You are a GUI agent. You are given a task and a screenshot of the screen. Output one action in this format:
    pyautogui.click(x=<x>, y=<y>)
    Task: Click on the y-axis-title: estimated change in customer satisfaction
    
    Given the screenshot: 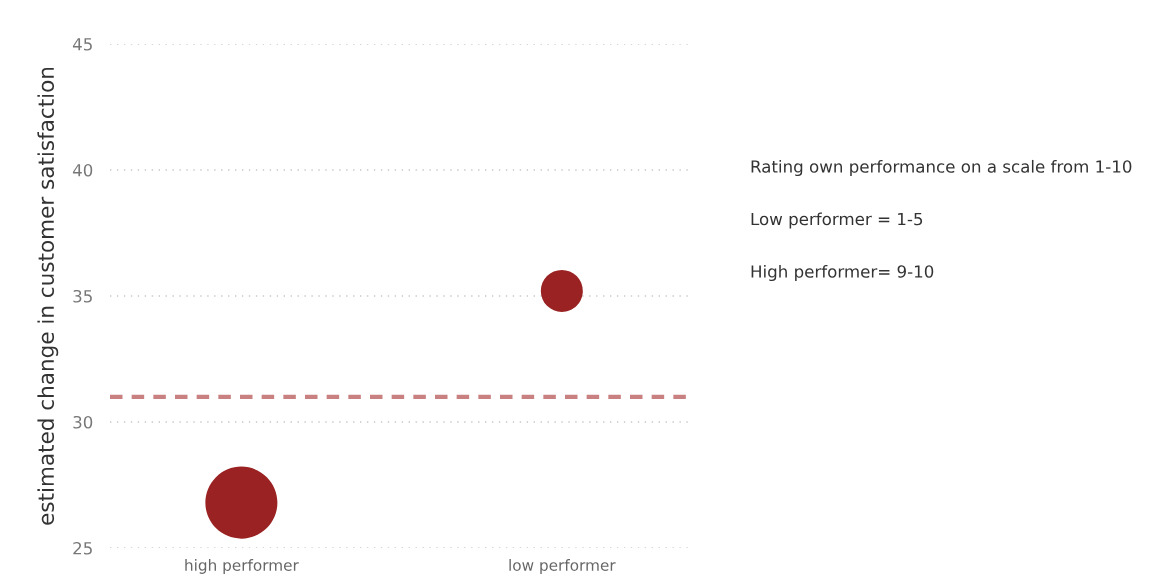 What is the action you would take?
    pyautogui.click(x=48, y=296)
    